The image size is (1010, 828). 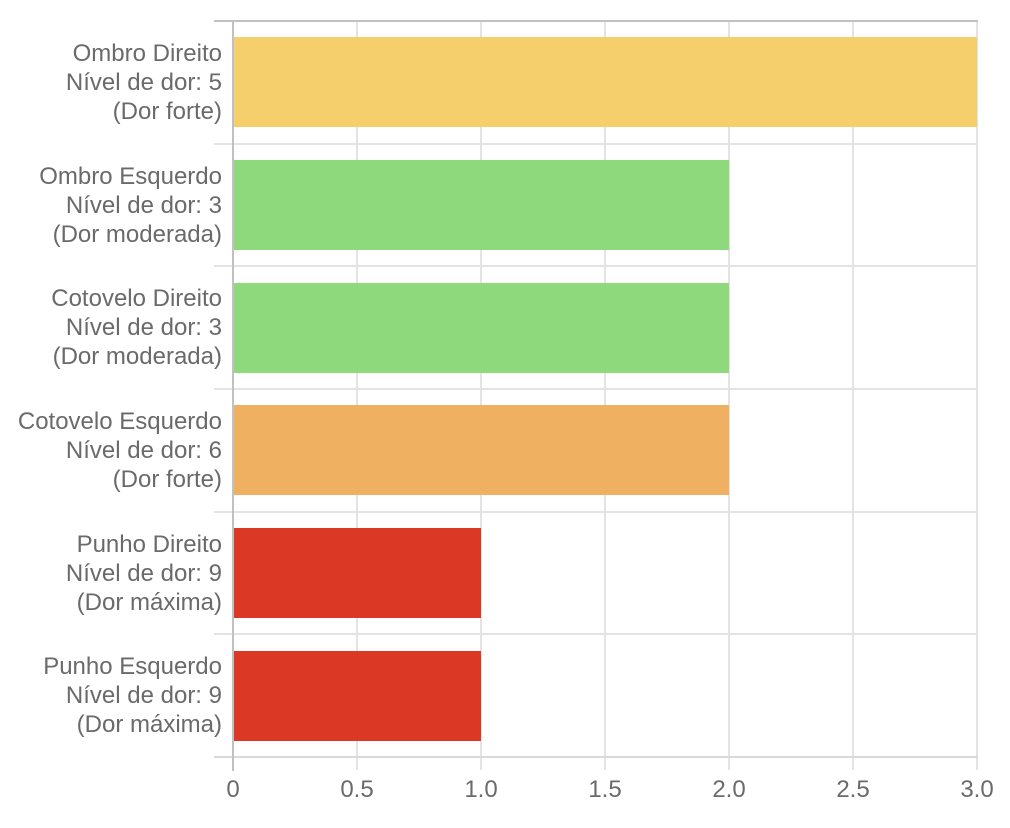 I want to click on x-tick-label: 2.0, so click(x=729, y=789).